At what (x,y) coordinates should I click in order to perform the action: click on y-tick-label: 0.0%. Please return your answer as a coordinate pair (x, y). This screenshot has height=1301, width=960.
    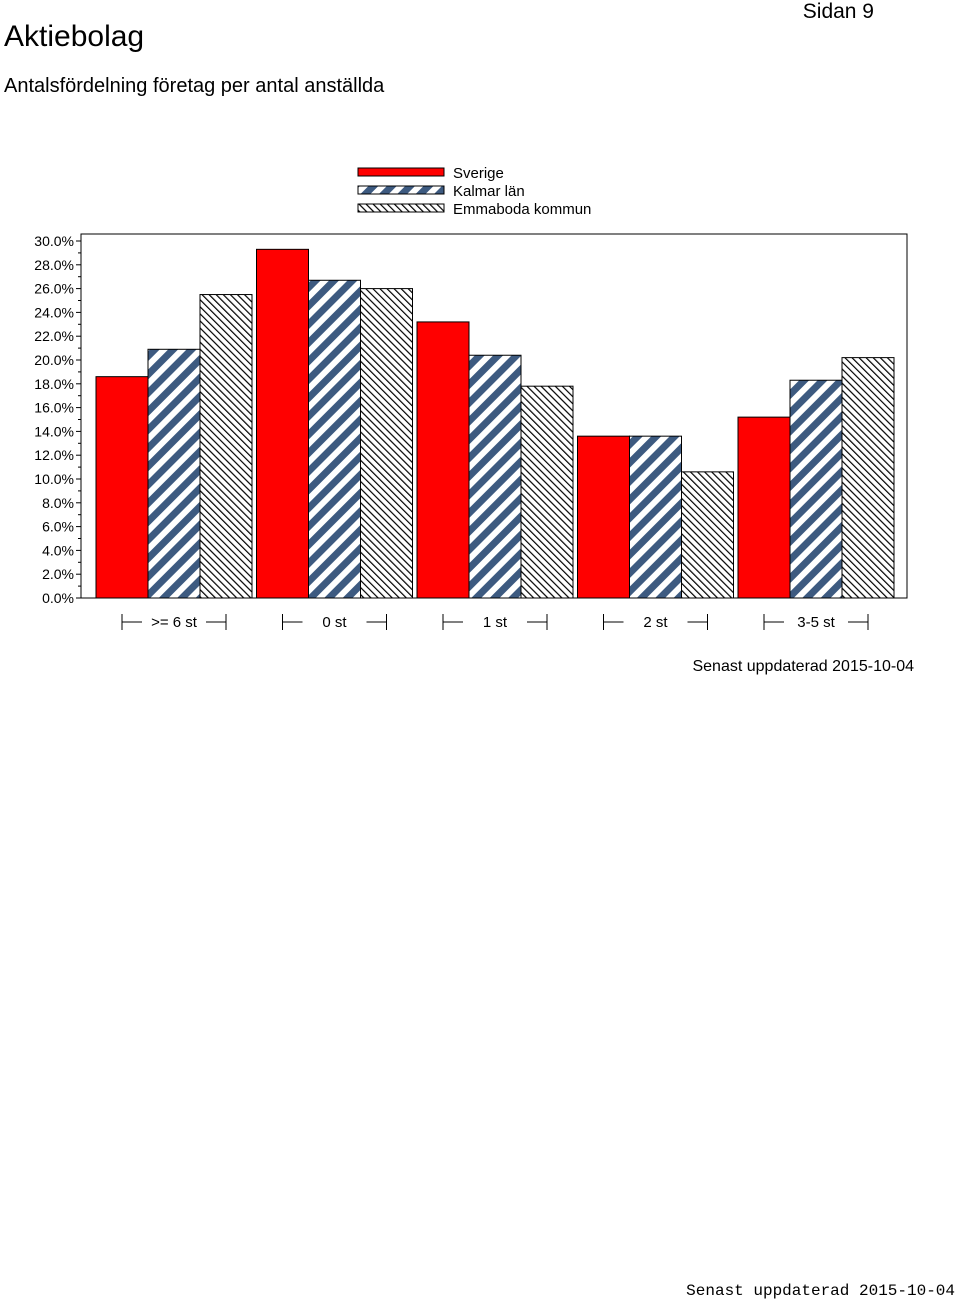
    Looking at the image, I should click on (58, 598).